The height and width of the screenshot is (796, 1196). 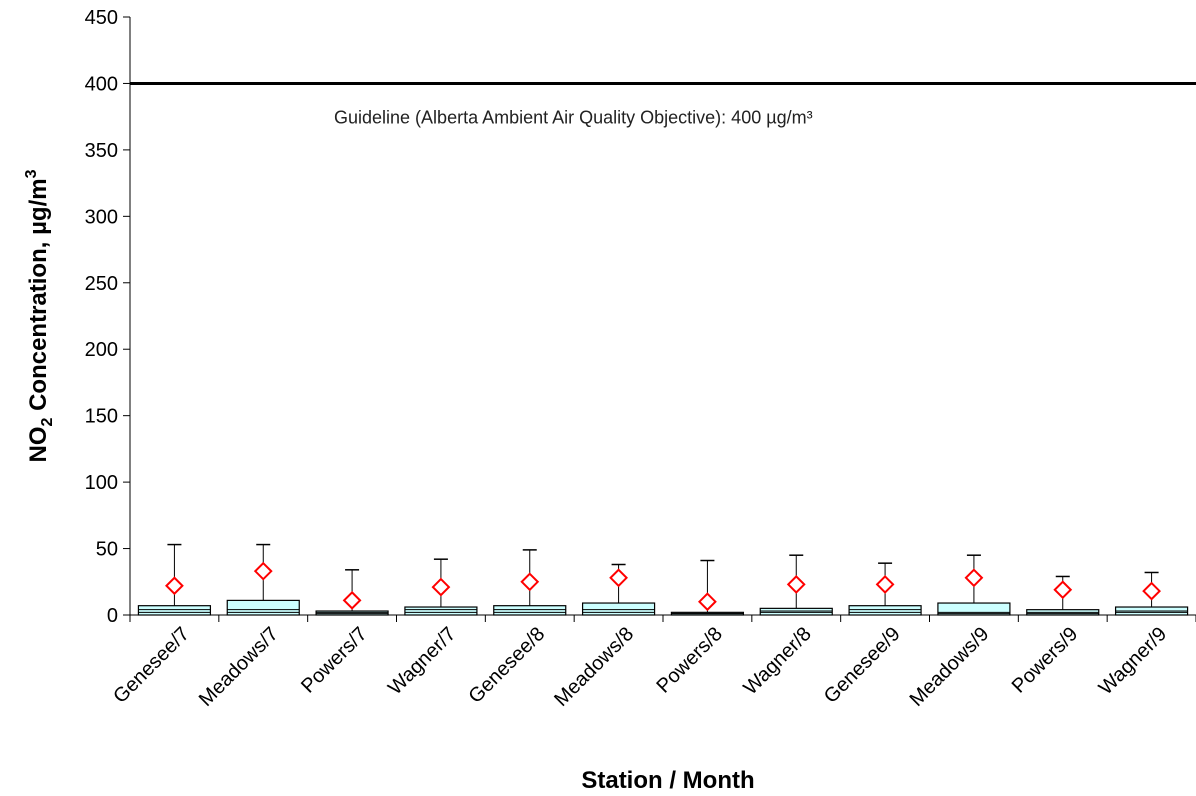 What do you see at coordinates (594, 667) in the screenshot?
I see `x-tick-label: Meadows/8` at bounding box center [594, 667].